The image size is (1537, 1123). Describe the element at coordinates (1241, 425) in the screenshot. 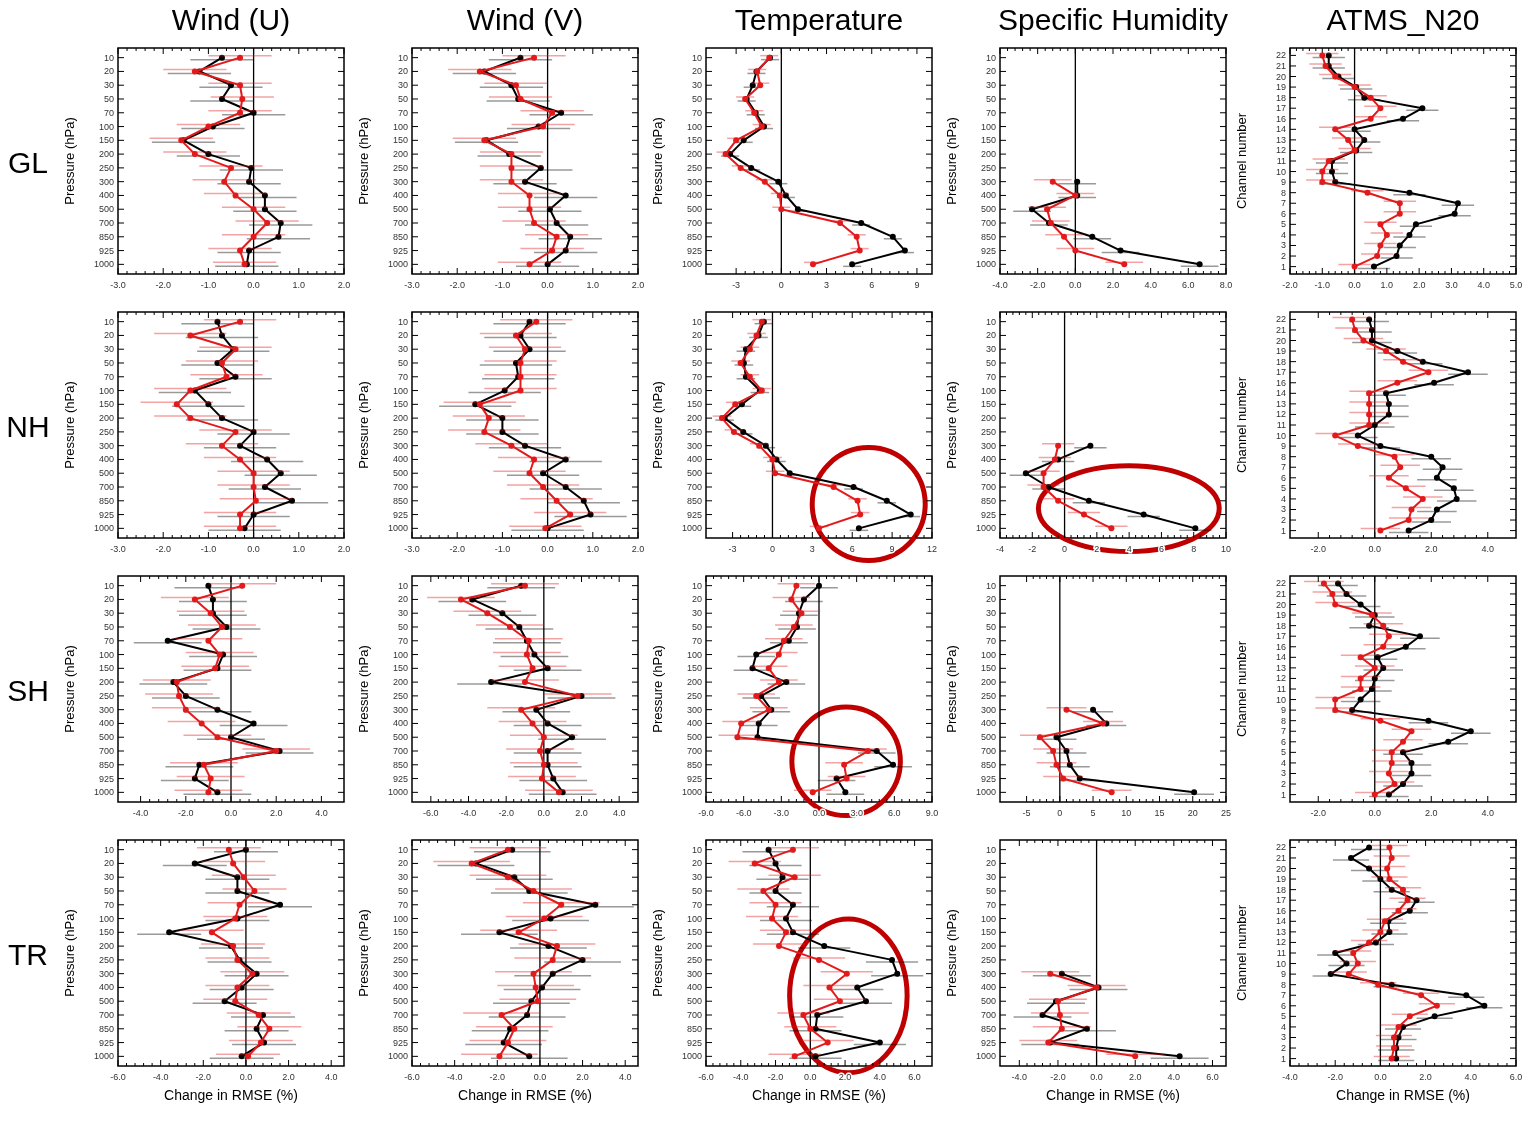

I see `y-axis-title: Channel number` at that location.